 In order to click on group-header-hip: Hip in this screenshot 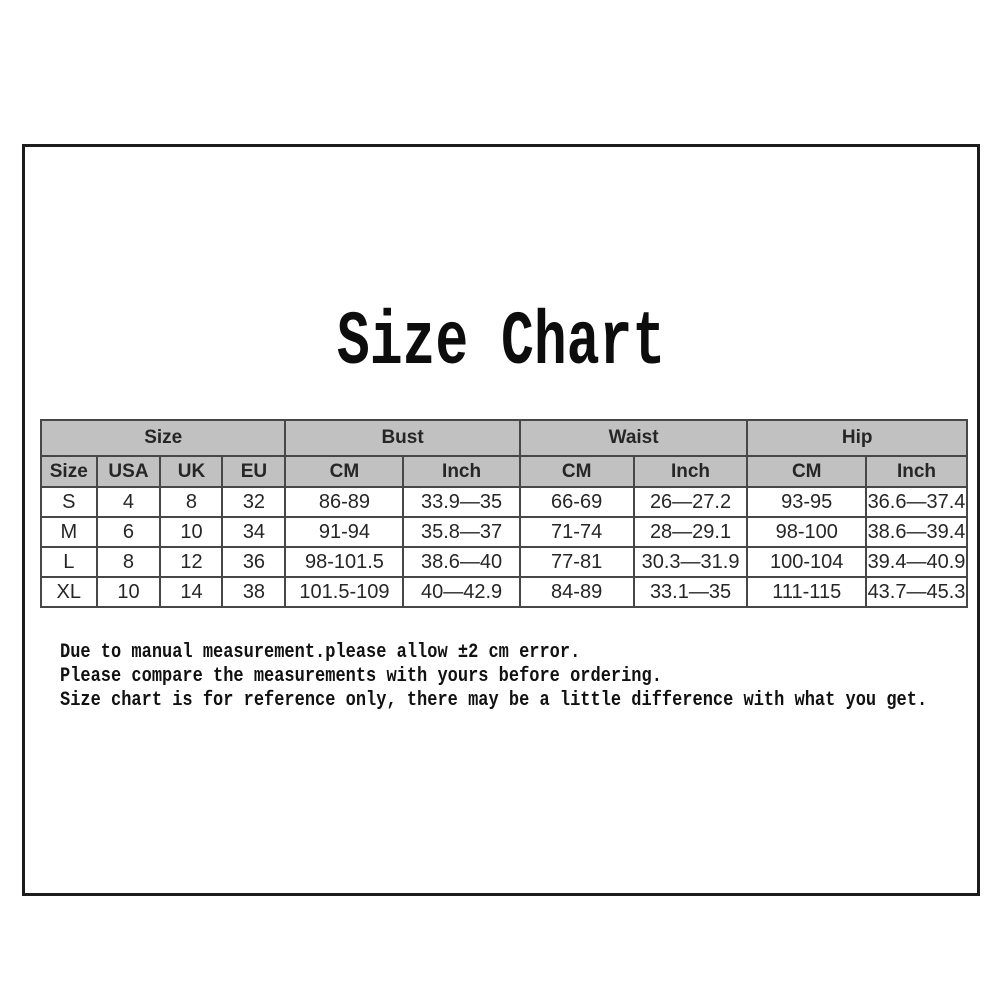, I will do `click(857, 438)`.